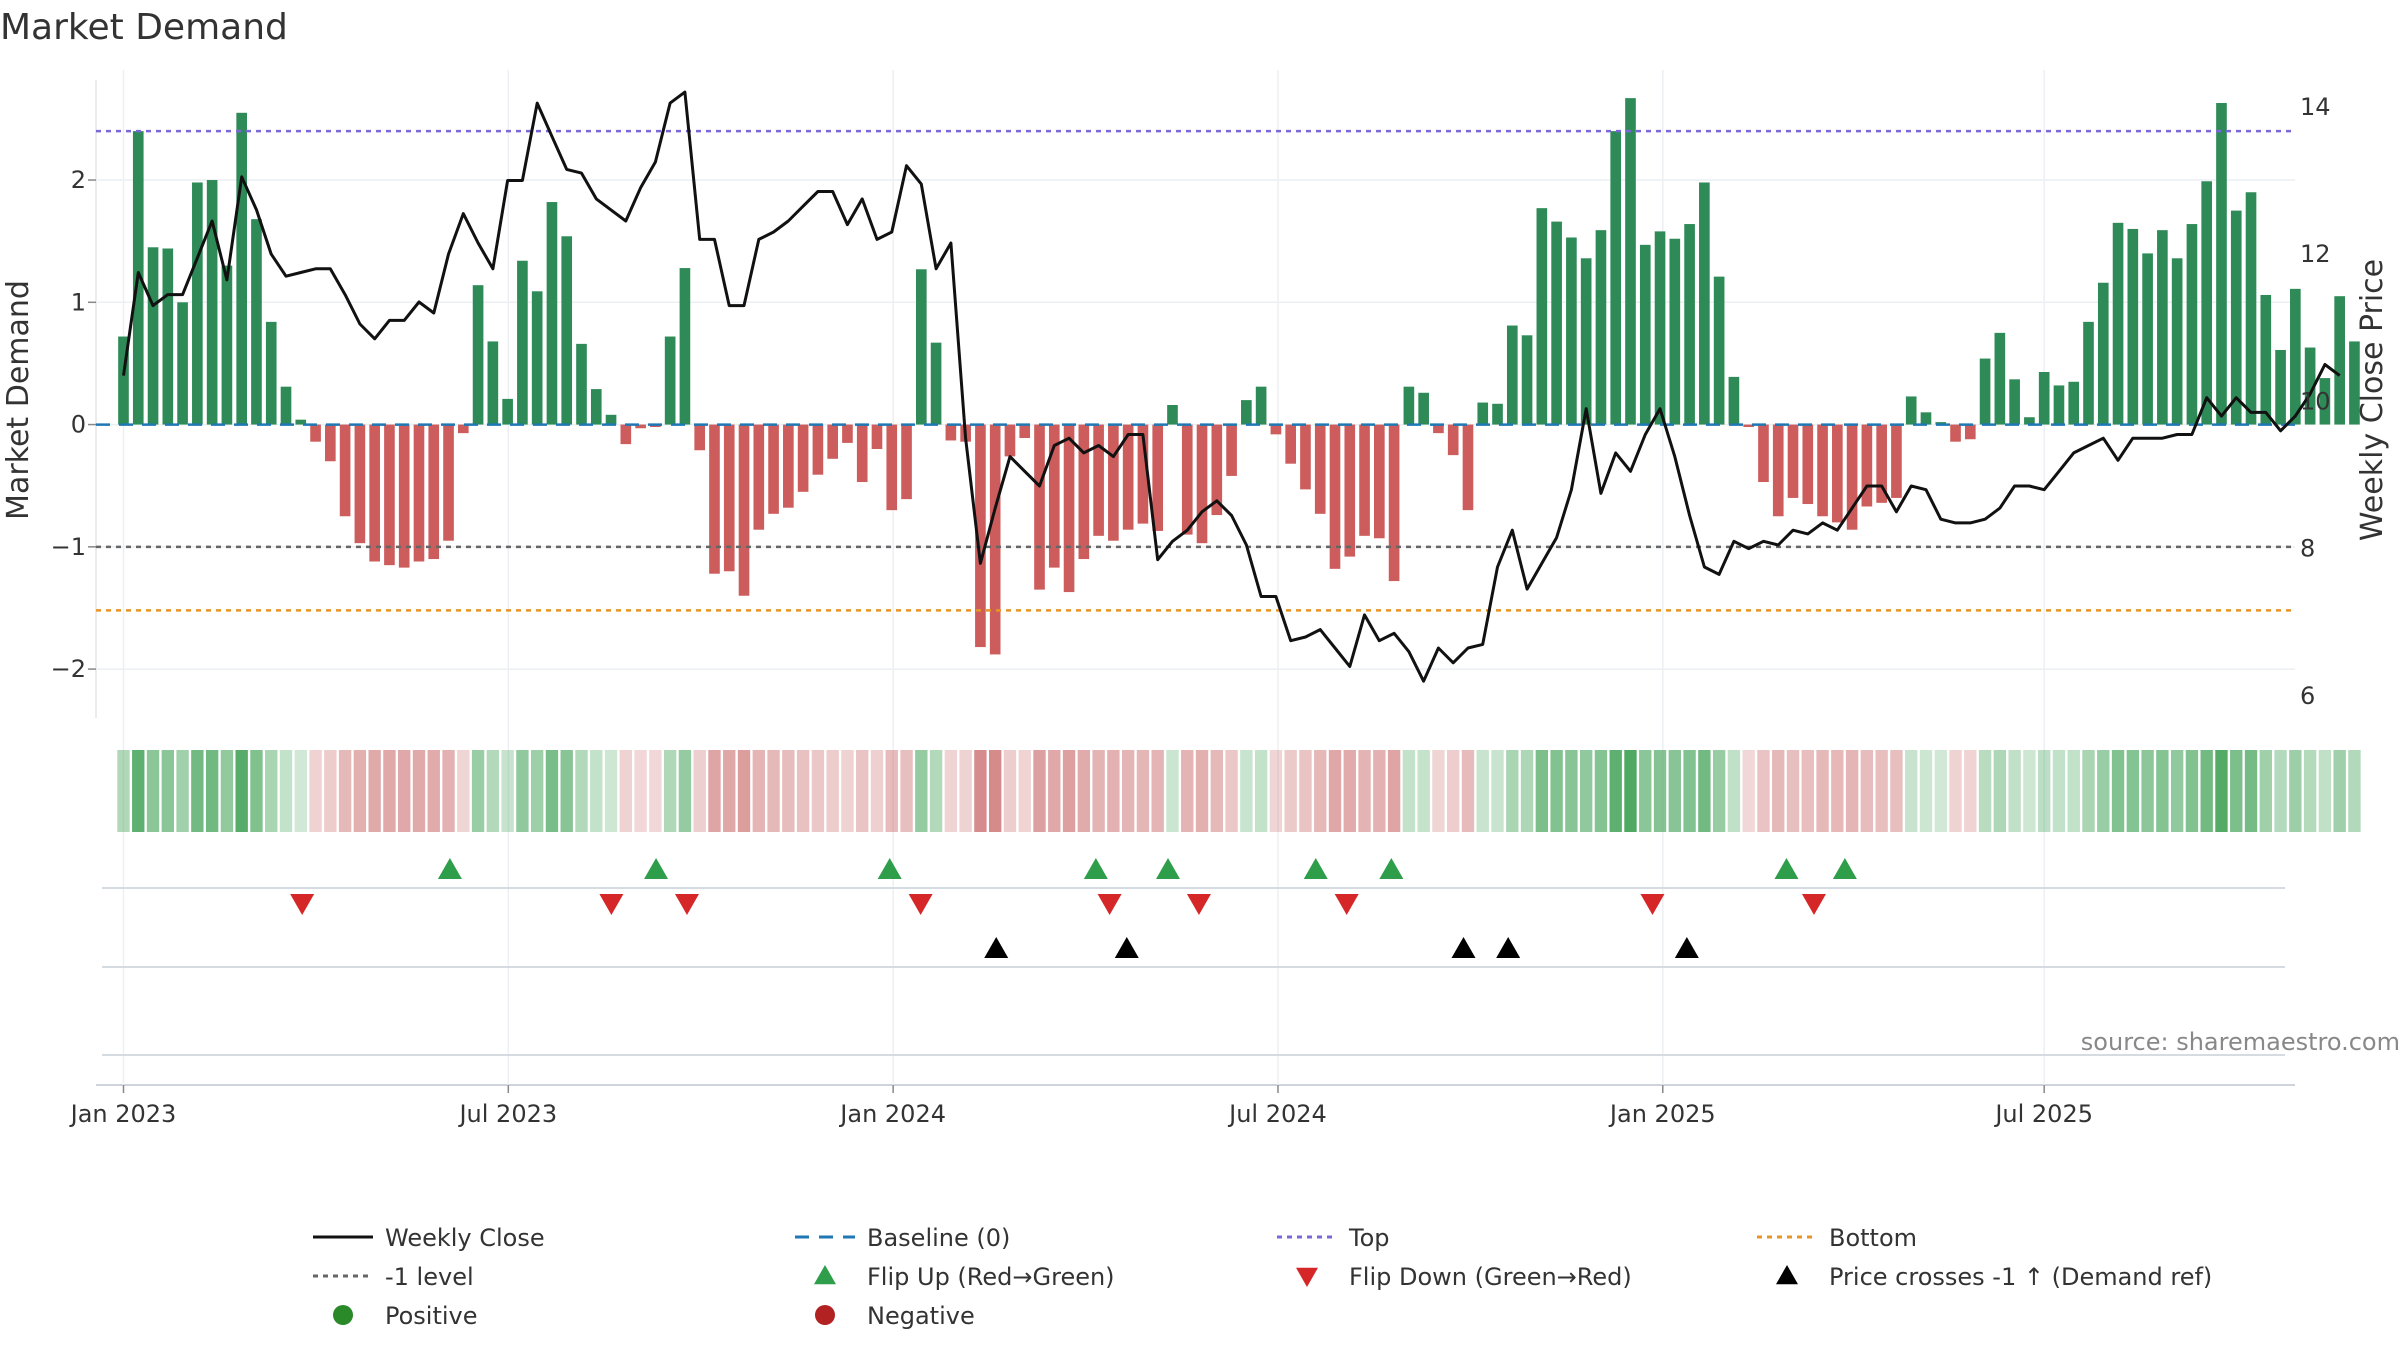 This screenshot has width=2400, height=1350. Describe the element at coordinates (2315, 107) in the screenshot. I see `y2-tick-label: 14` at that location.